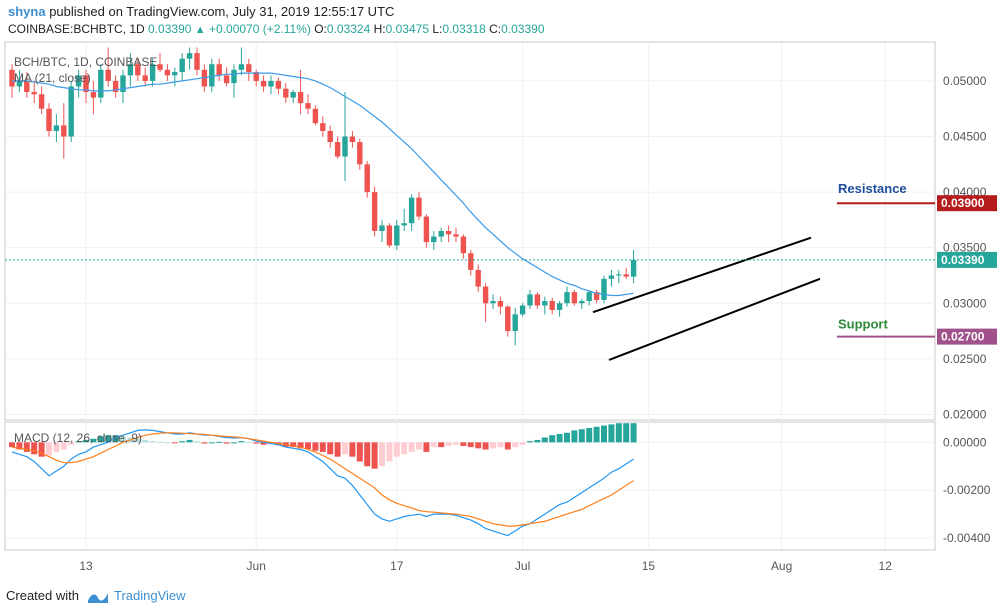  Describe the element at coordinates (150, 595) in the screenshot. I see `tradingview-brand: TradingView` at that location.